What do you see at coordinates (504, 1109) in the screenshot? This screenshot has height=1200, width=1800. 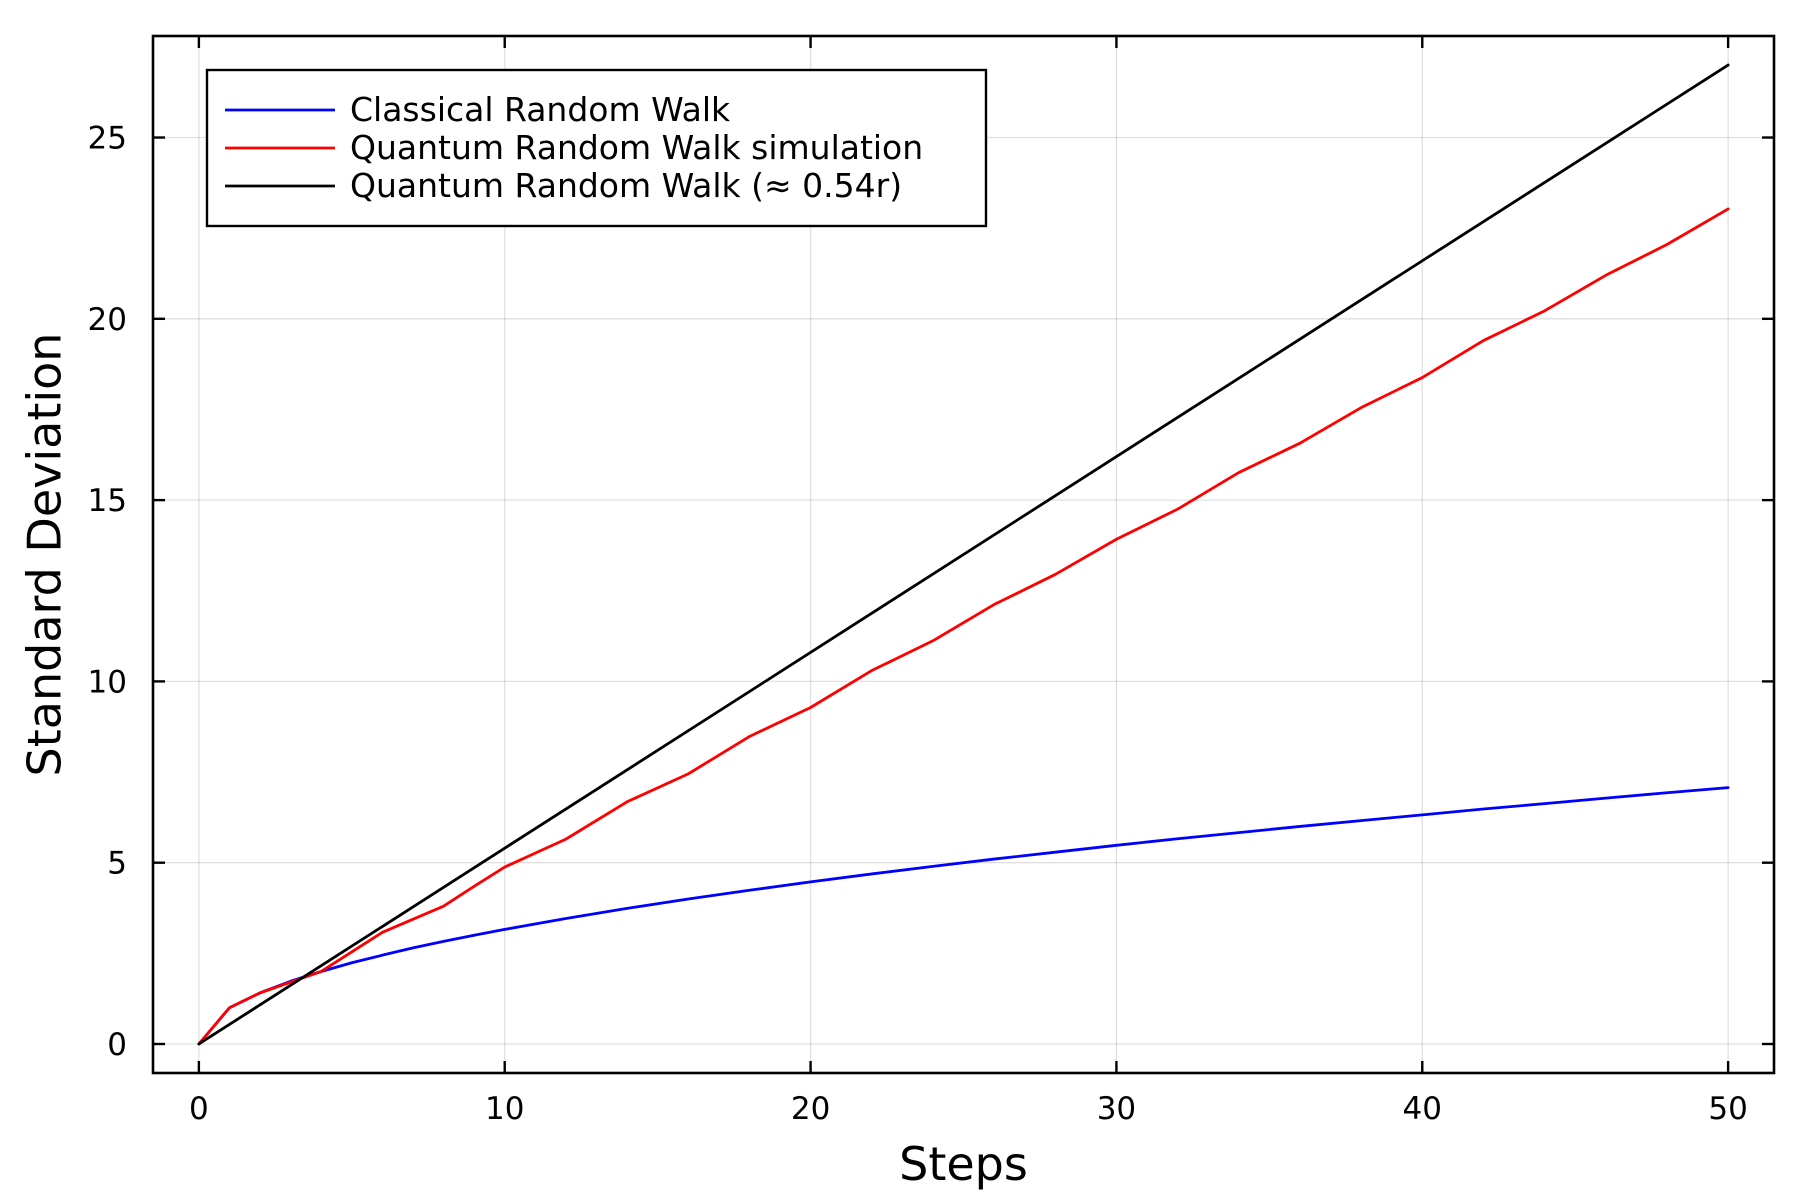 I see `x-tick-label: 10` at bounding box center [504, 1109].